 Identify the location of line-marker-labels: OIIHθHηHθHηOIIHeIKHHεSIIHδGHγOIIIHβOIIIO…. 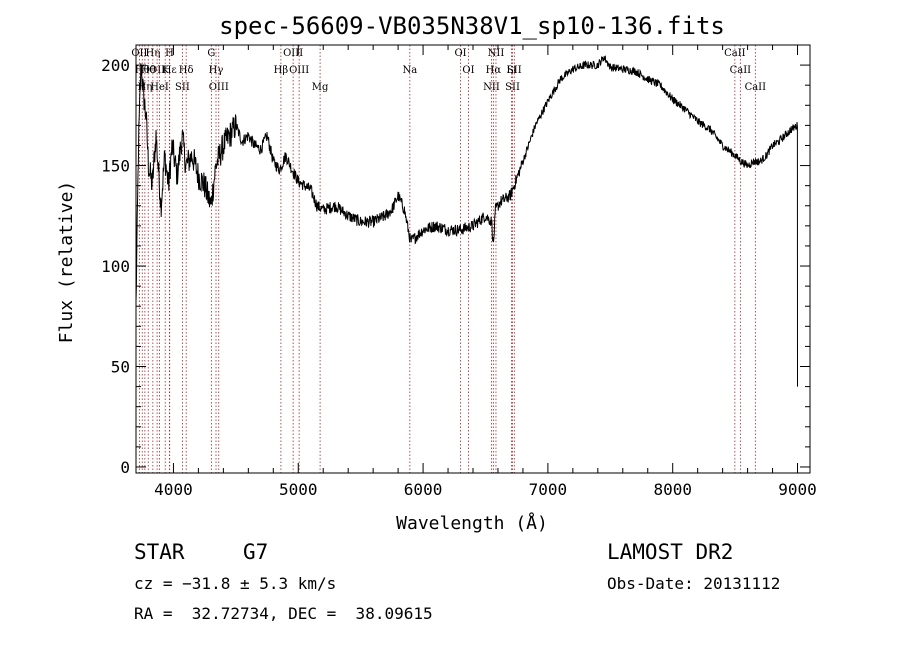
(448, 70).